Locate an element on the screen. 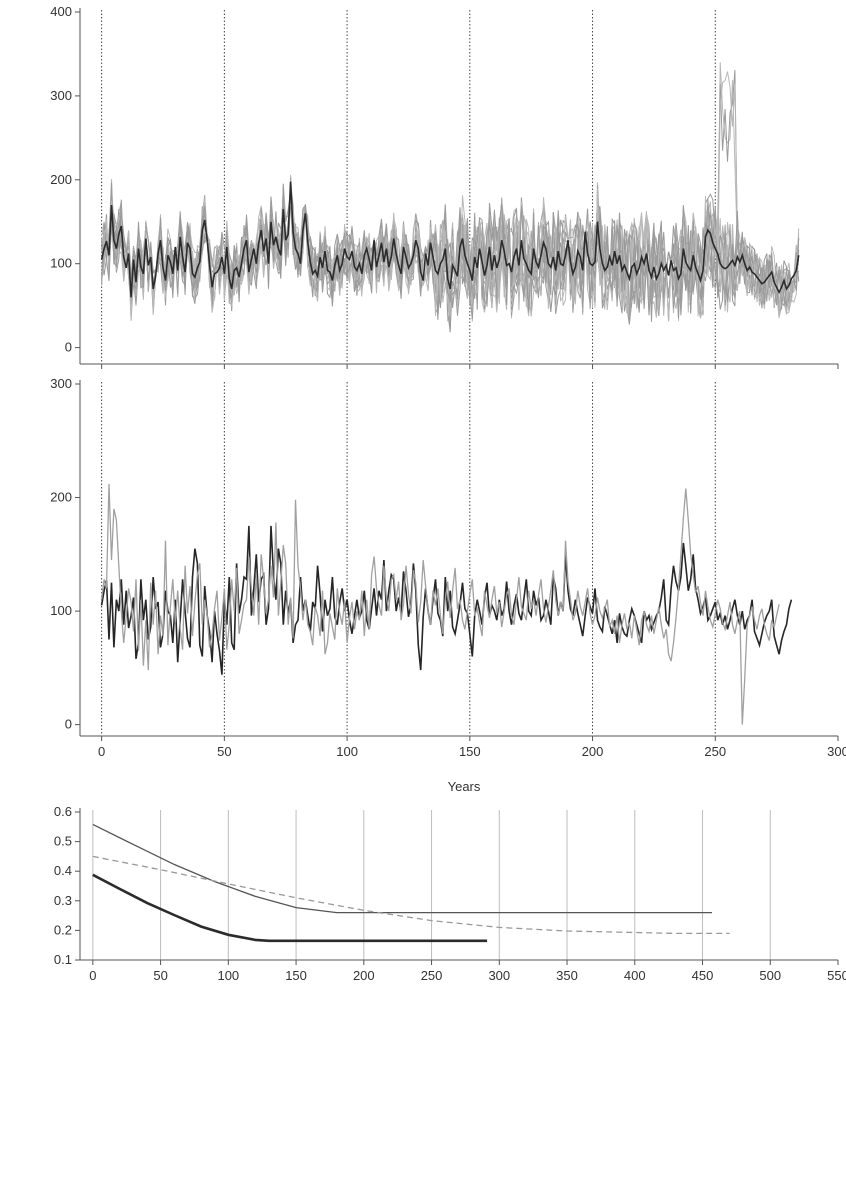 Image resolution: width=846 pixels, height=1190 pixels. series-line-thick-solid is located at coordinates (290, 908).